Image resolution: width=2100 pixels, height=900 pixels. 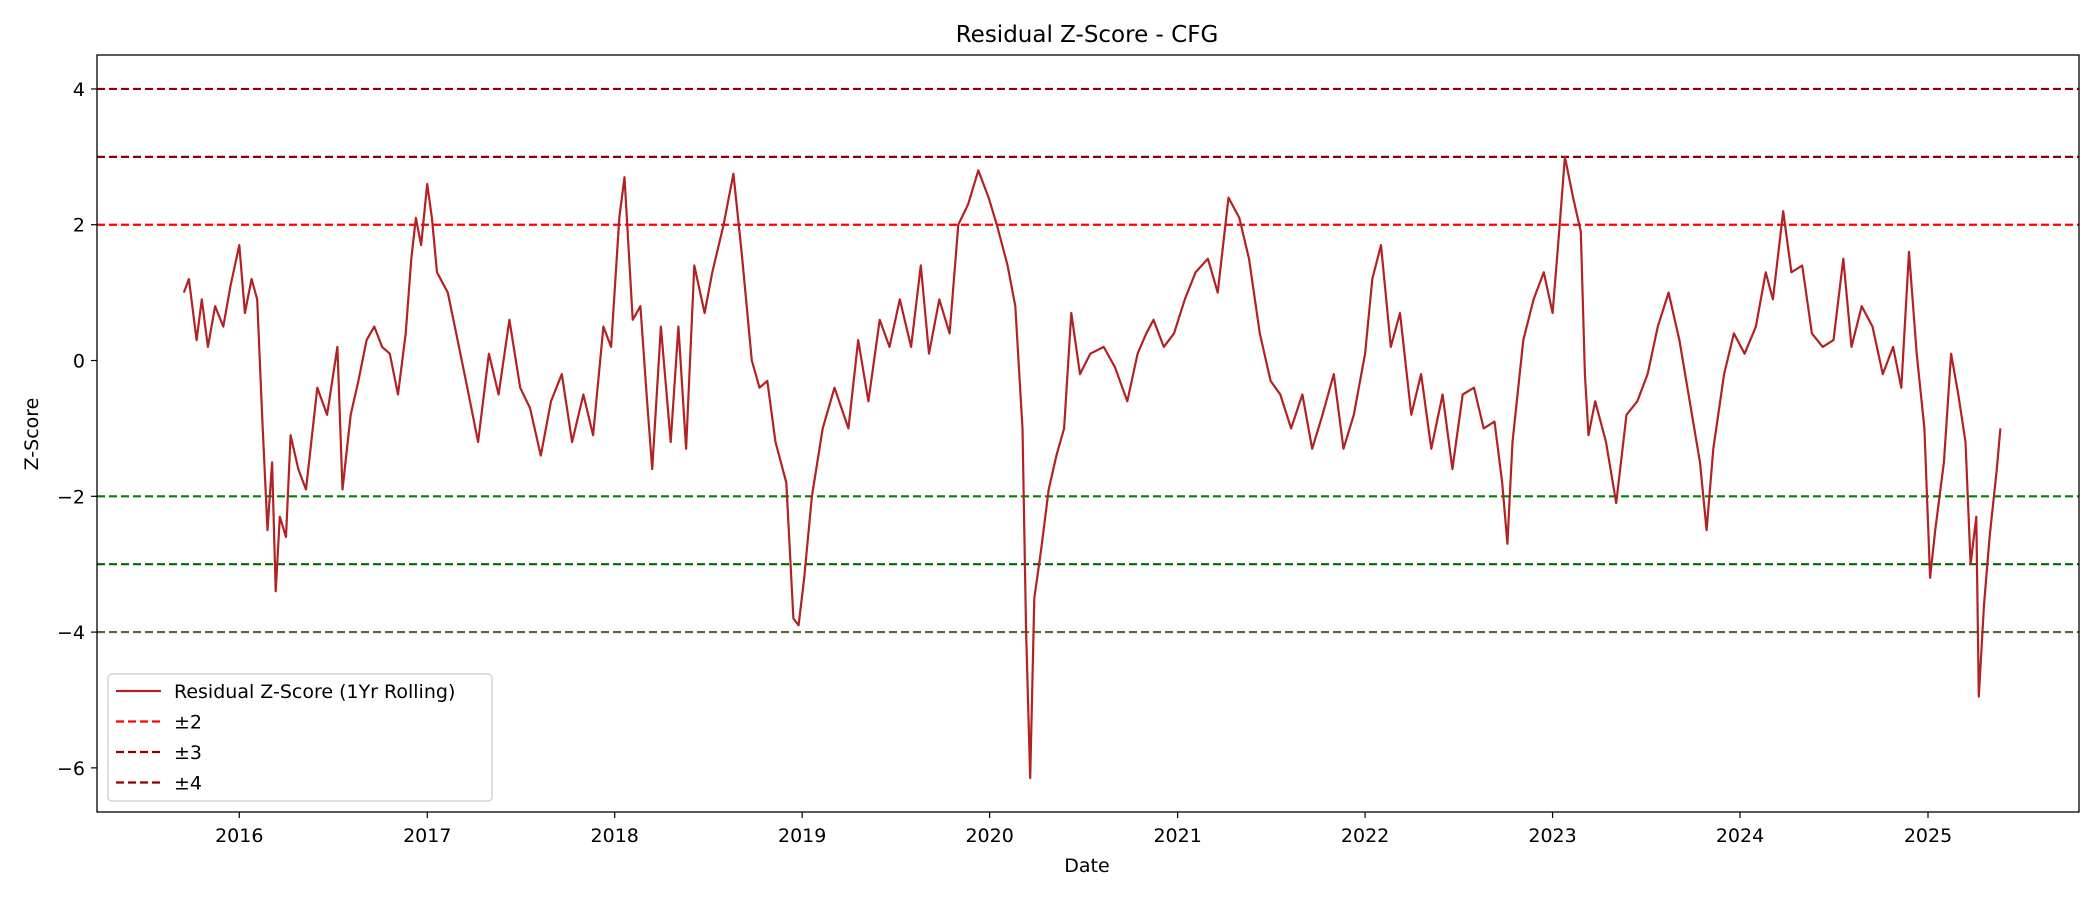 I want to click on y-tick-label: −2, so click(x=71, y=497).